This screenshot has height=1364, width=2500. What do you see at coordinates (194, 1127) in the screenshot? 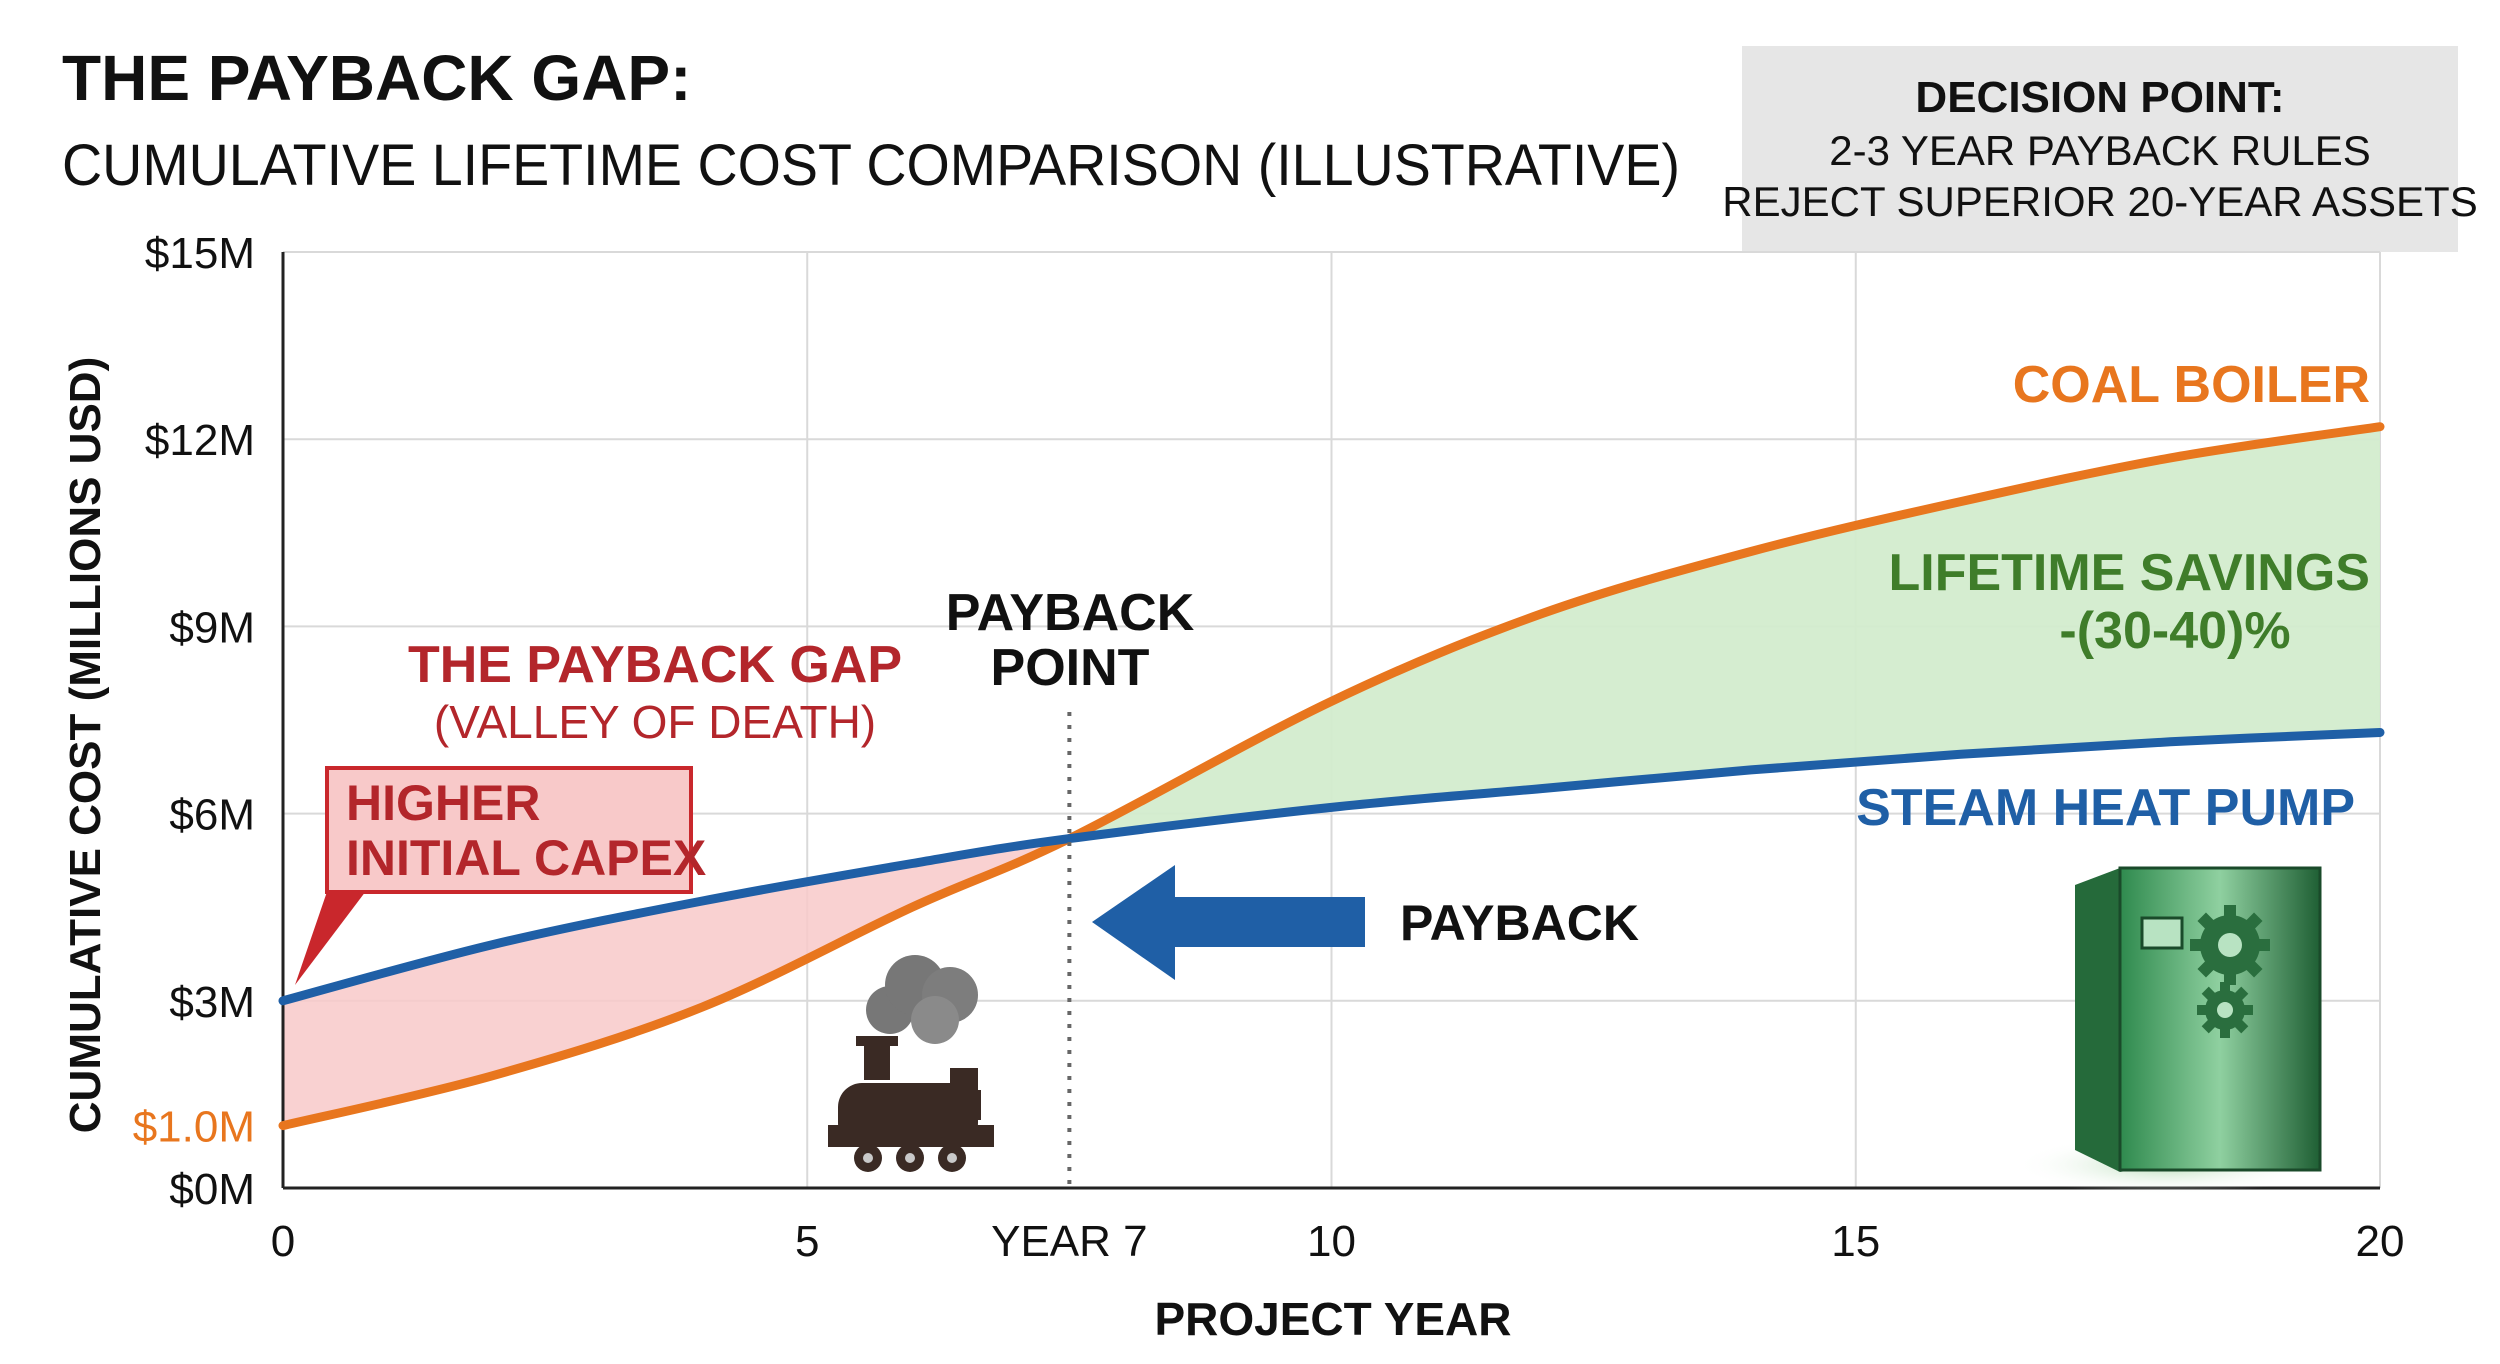
I see `y-tick-label: $1.0M` at bounding box center [194, 1127].